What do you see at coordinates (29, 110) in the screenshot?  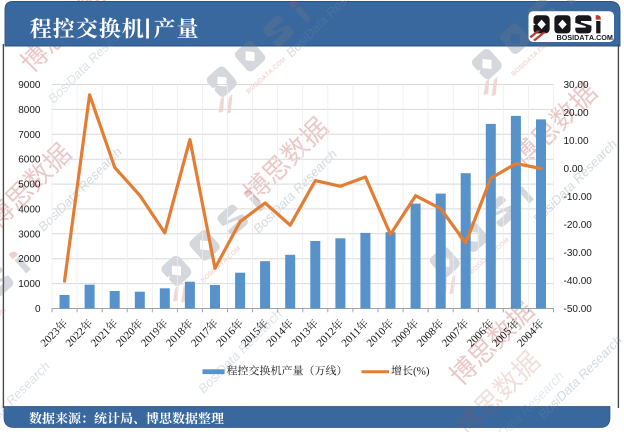 I see `svg-text: 8000` at bounding box center [29, 110].